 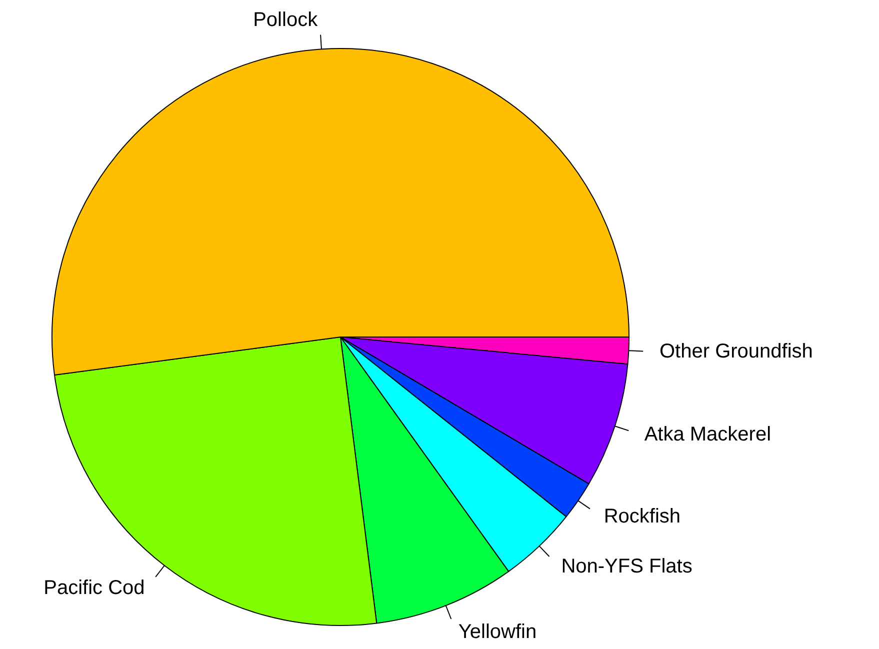 What do you see at coordinates (286, 19) in the screenshot?
I see `slice-label: Pollock` at bounding box center [286, 19].